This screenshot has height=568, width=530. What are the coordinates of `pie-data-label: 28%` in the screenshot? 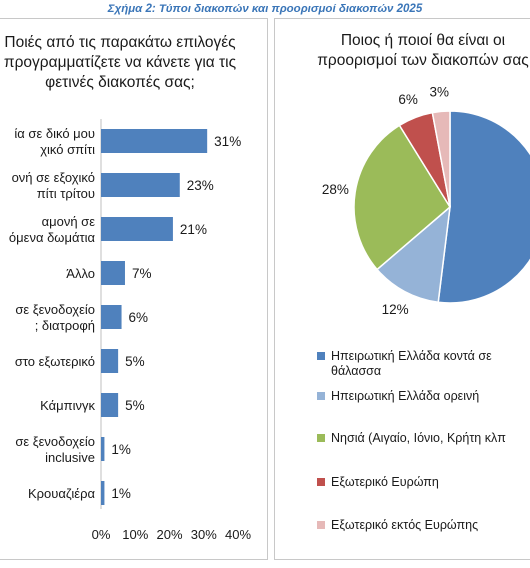 It's located at (335, 189).